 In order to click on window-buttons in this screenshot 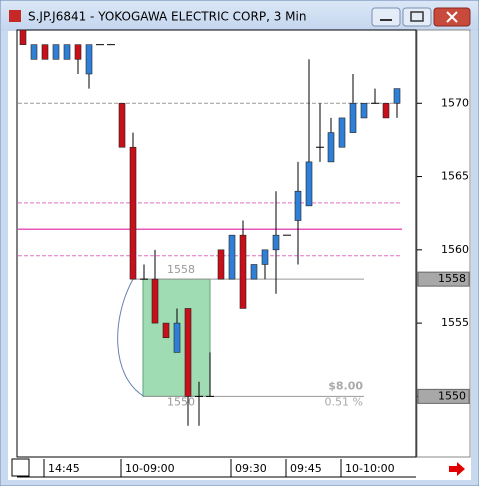, I will do `click(421, 17)`.